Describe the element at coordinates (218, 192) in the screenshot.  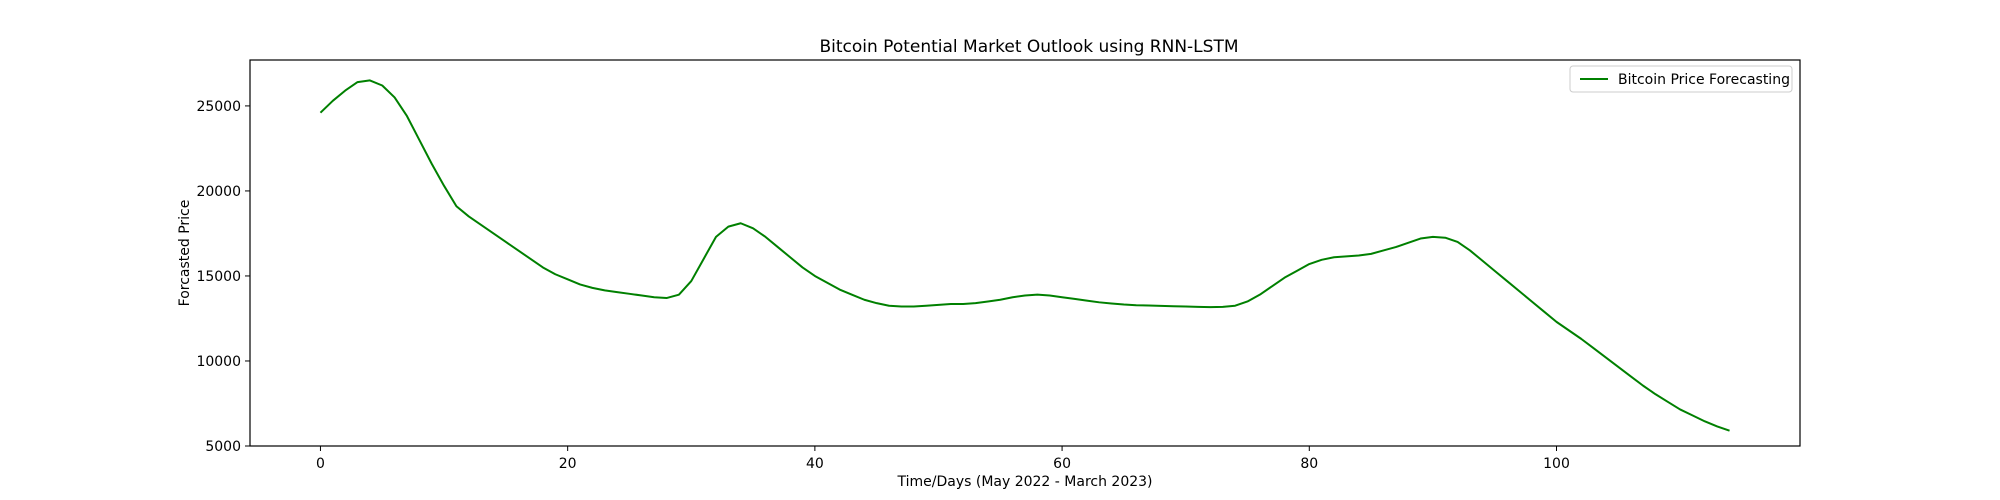
I see `y-tick-label: 20000` at that location.